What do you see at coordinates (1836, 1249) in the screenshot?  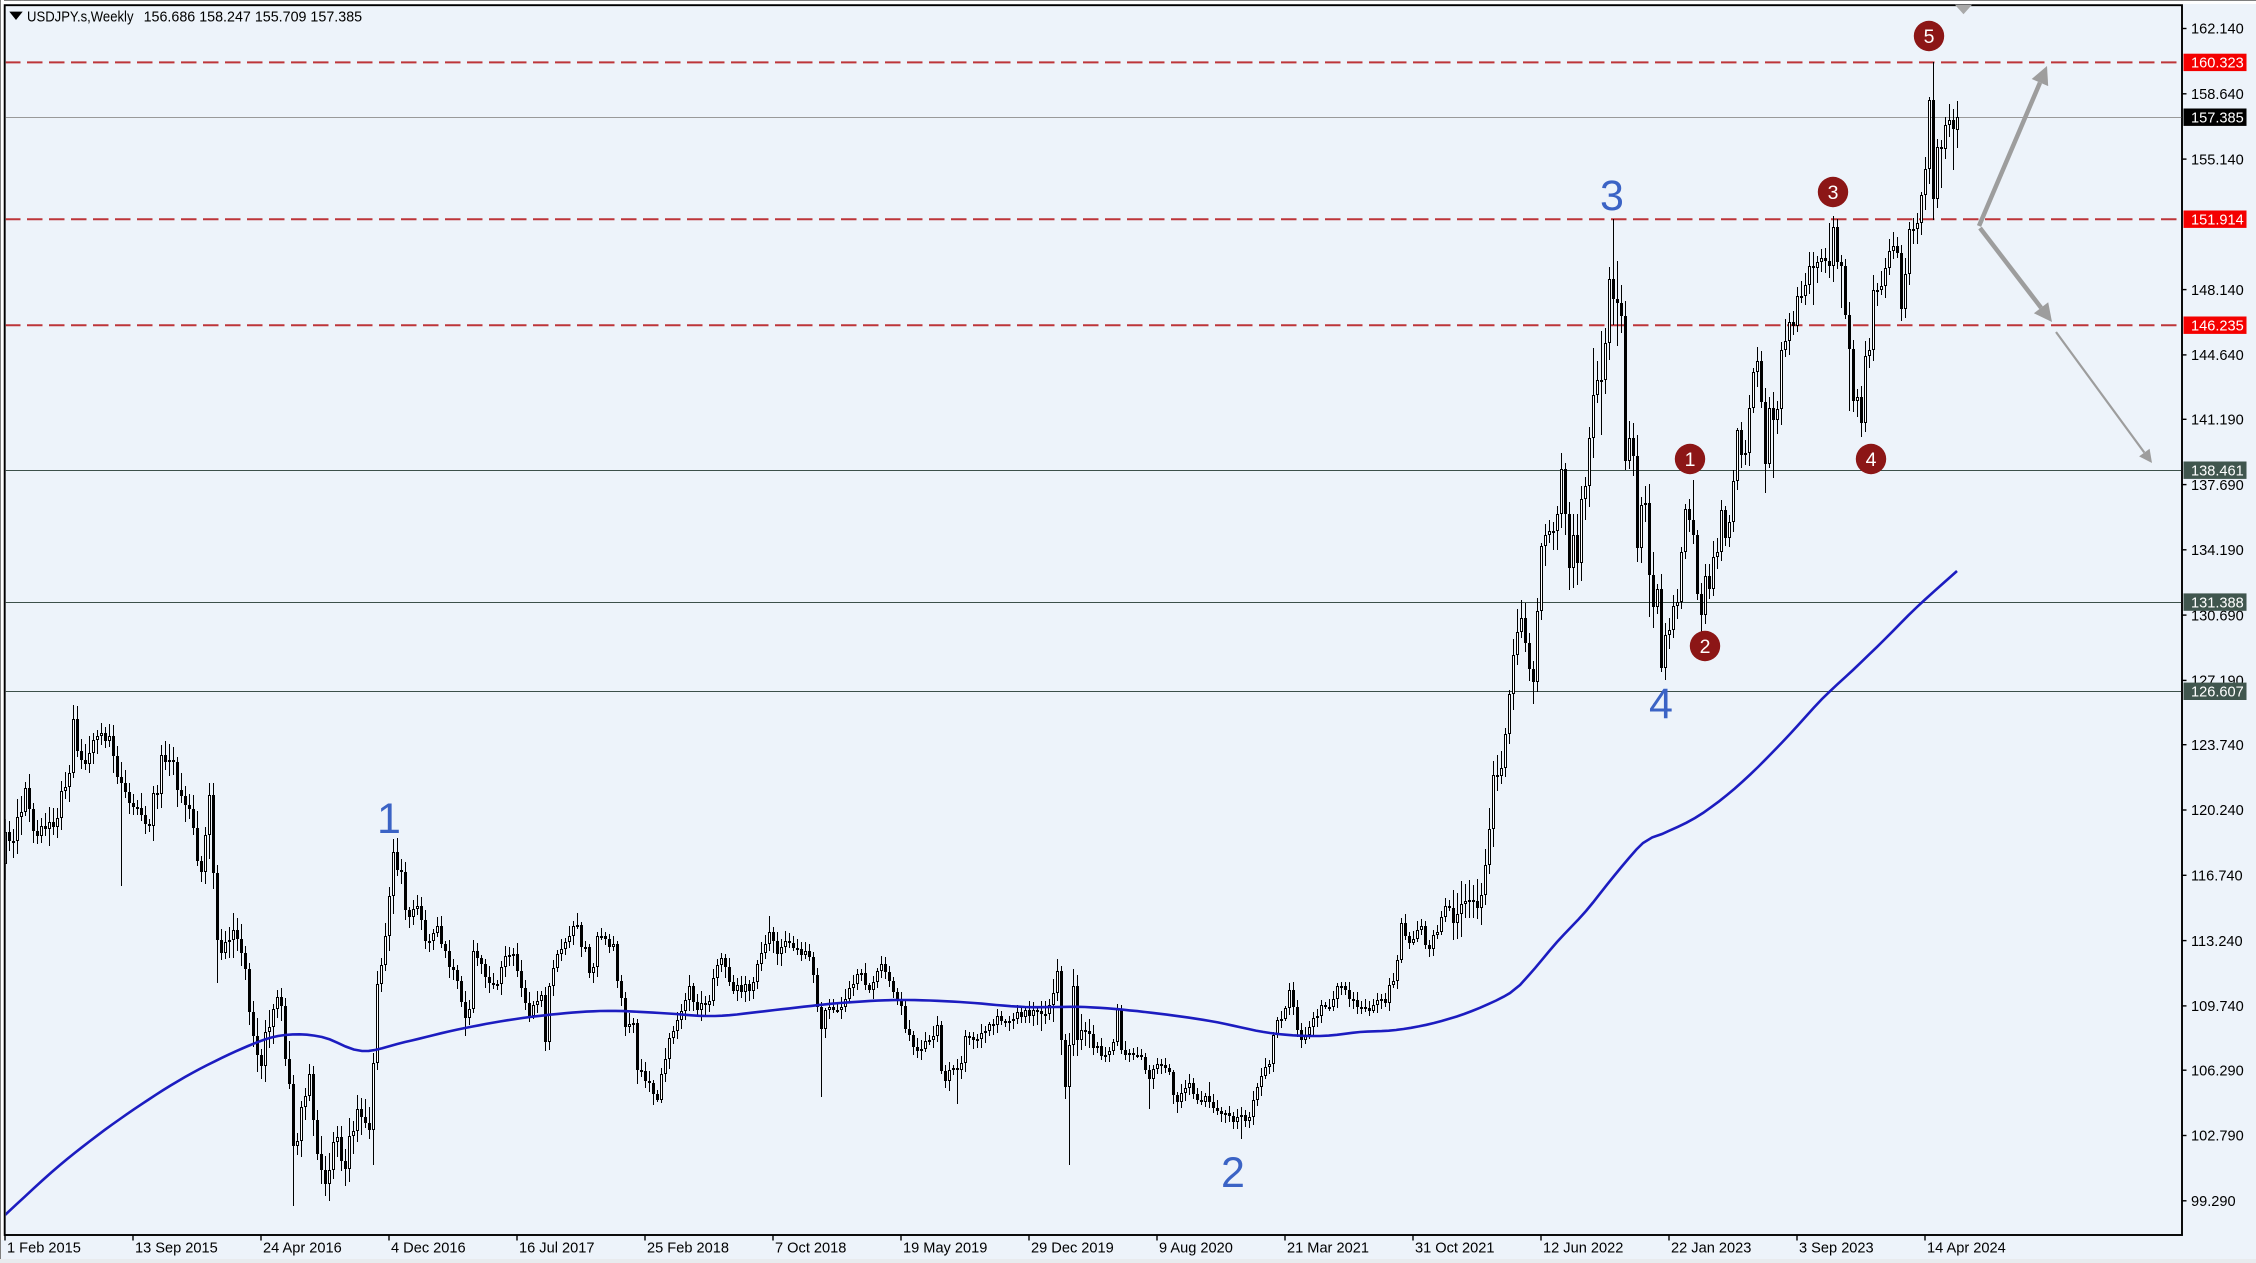 I see `svg-text: 3 Sep 2023` at bounding box center [1836, 1249].